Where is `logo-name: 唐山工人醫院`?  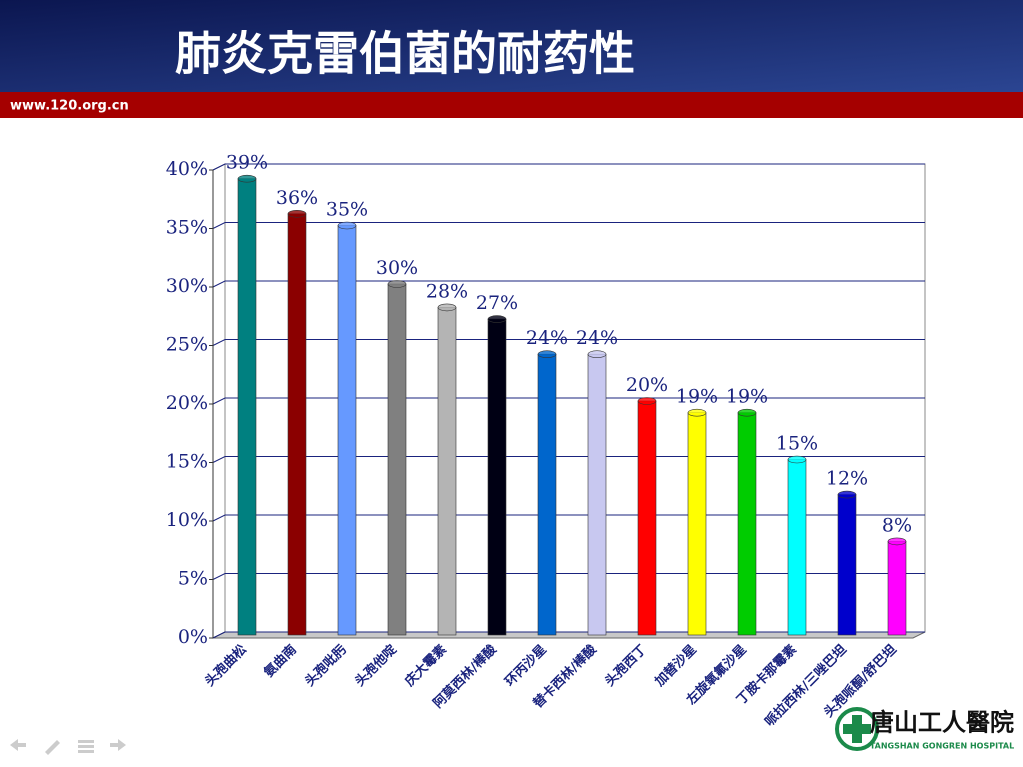 logo-name: 唐山工人醫院 is located at coordinates (942, 722).